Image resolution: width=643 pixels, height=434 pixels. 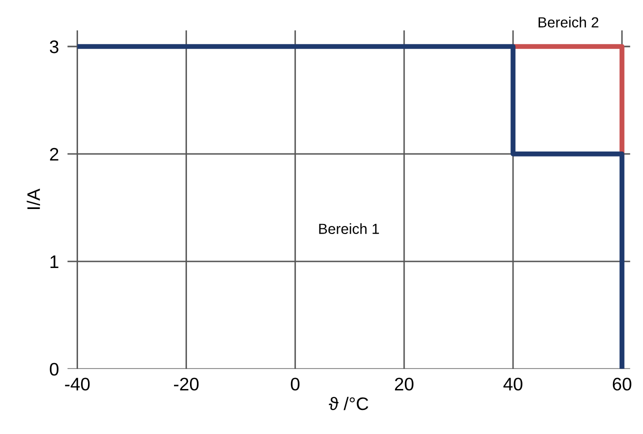 What do you see at coordinates (348, 403) in the screenshot?
I see `x-axis-title: ϑ /°C` at bounding box center [348, 403].